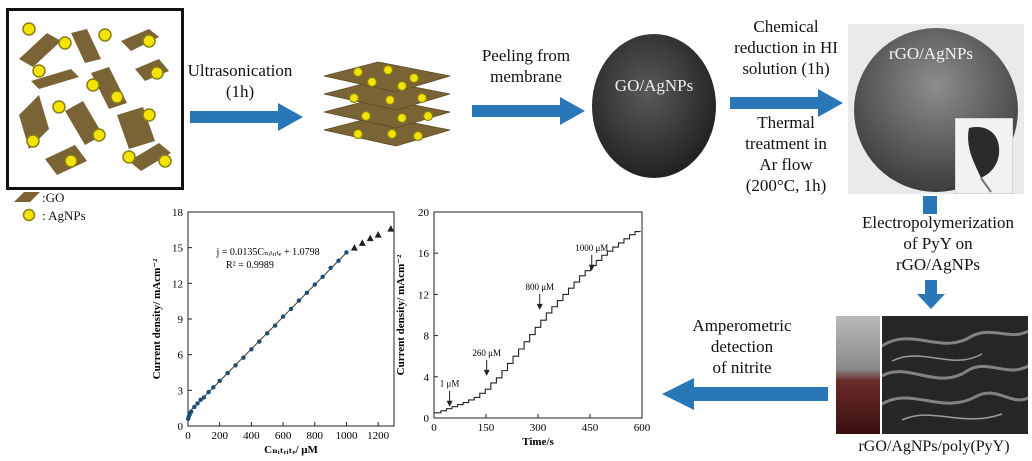 The width and height of the screenshot is (1032, 461). Describe the element at coordinates (539, 287) in the screenshot. I see `concentration-annotation: 800 μM` at that location.